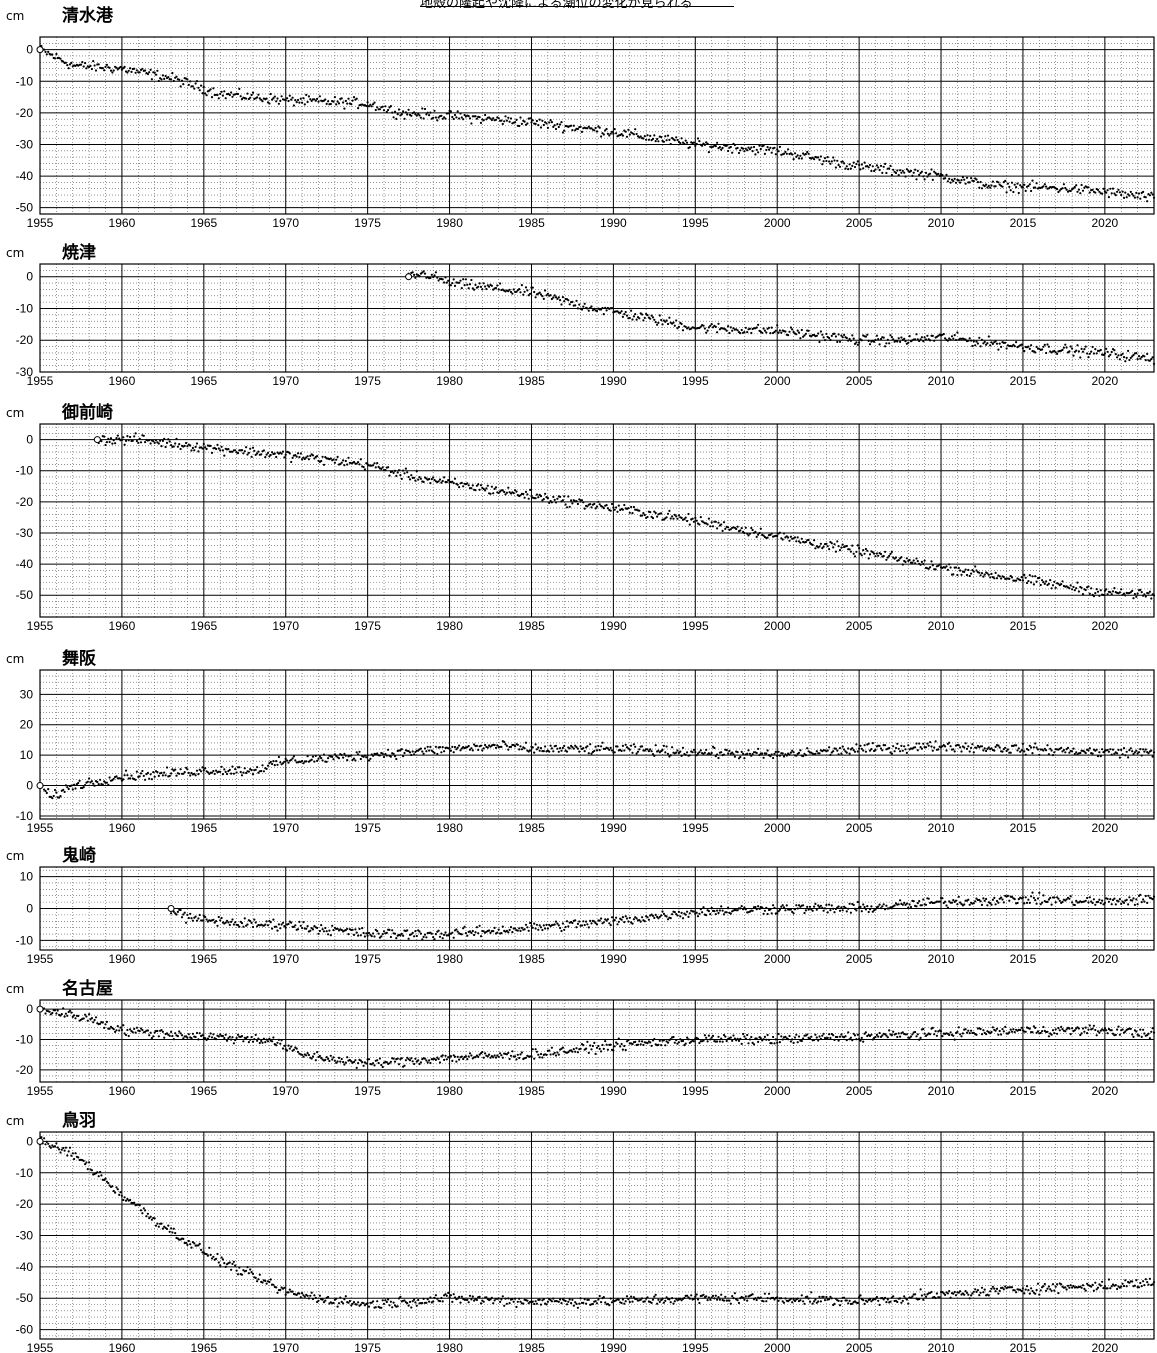 The height and width of the screenshot is (1353, 1157). I want to click on plot-frame, so click(597, 520).